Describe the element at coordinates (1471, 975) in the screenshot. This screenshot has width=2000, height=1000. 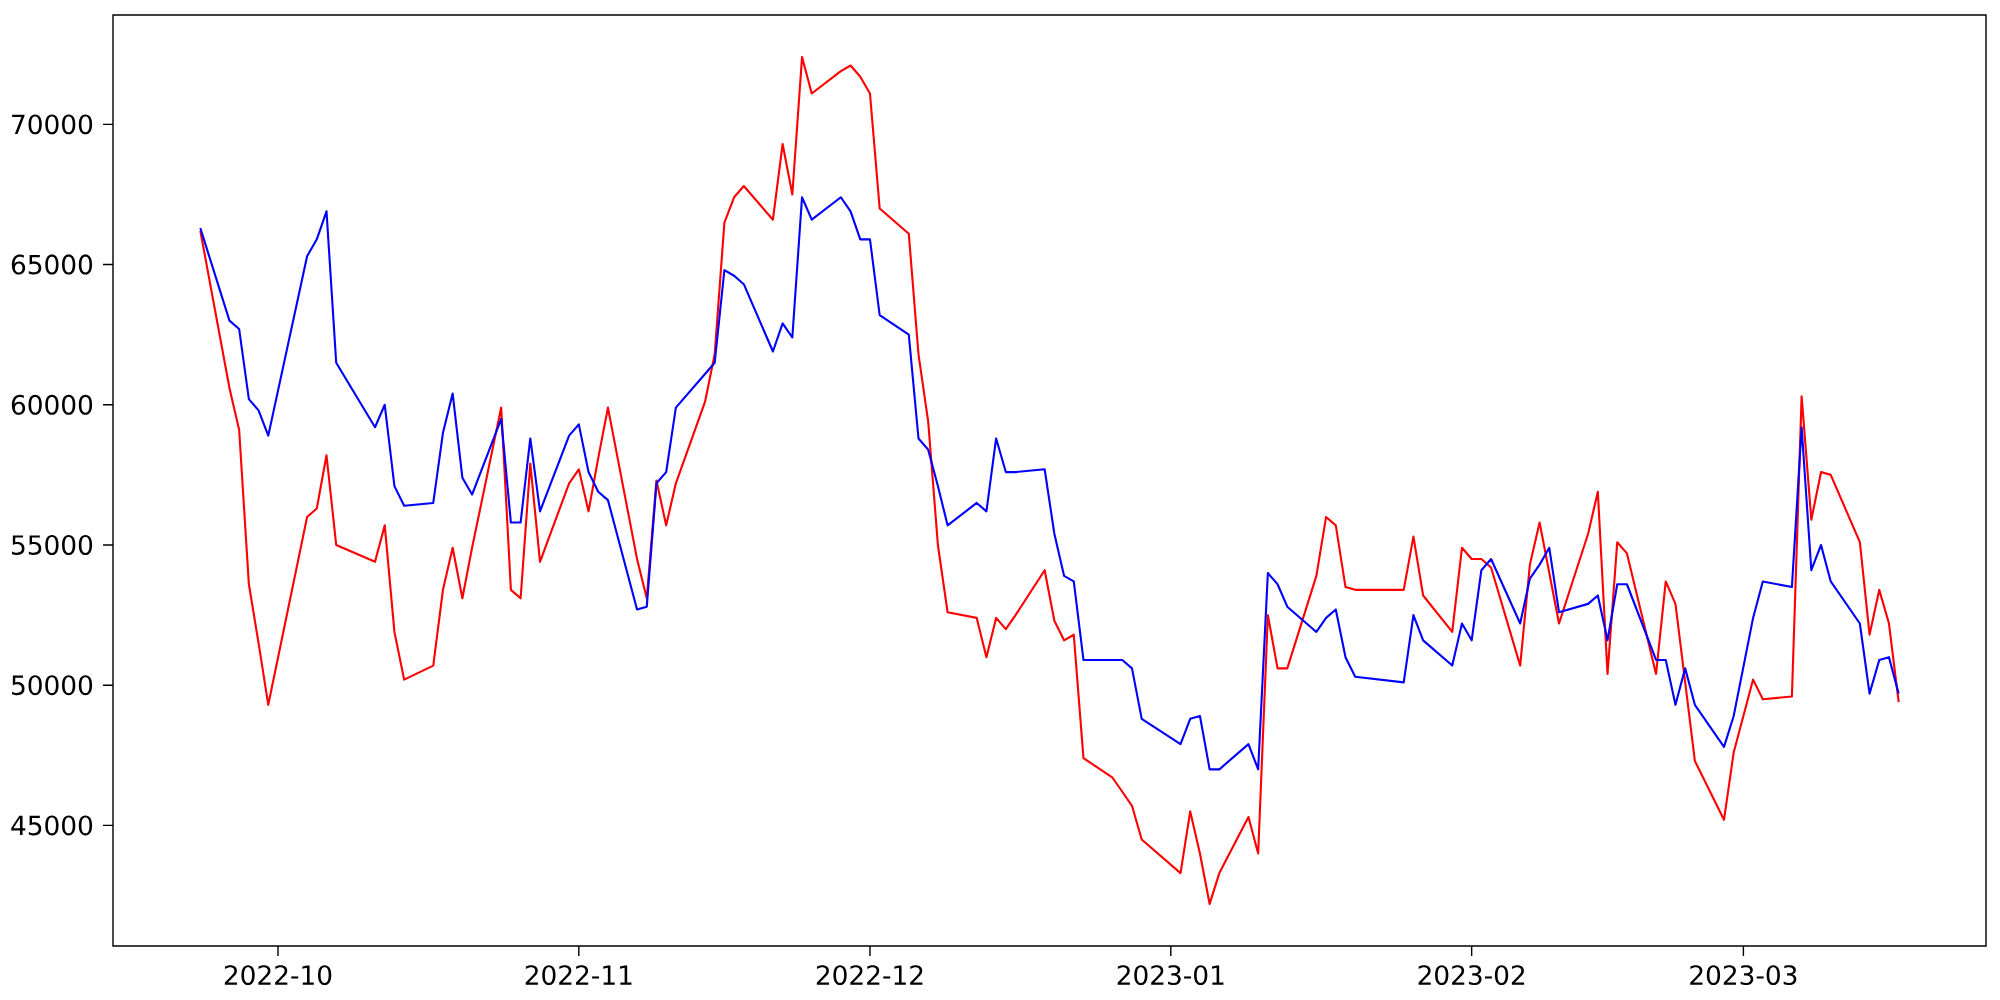
I see `x-tick-label: 2023-02` at that location.